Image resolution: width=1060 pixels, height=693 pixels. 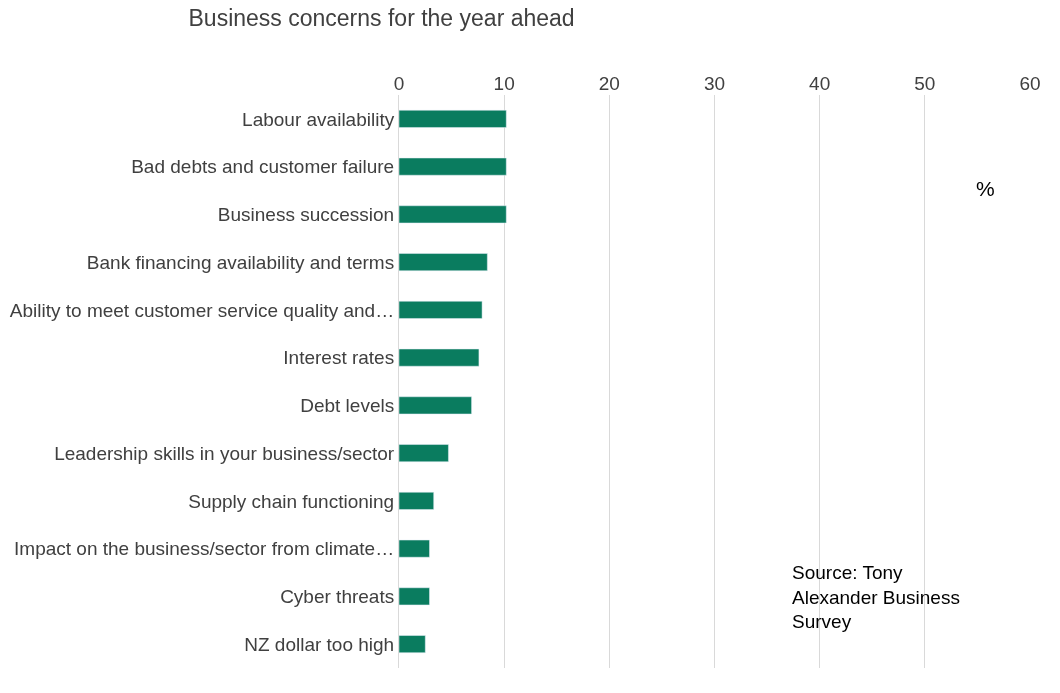 I want to click on annotation: Source: Tony Alexander Business Survey, so click(x=876, y=597).